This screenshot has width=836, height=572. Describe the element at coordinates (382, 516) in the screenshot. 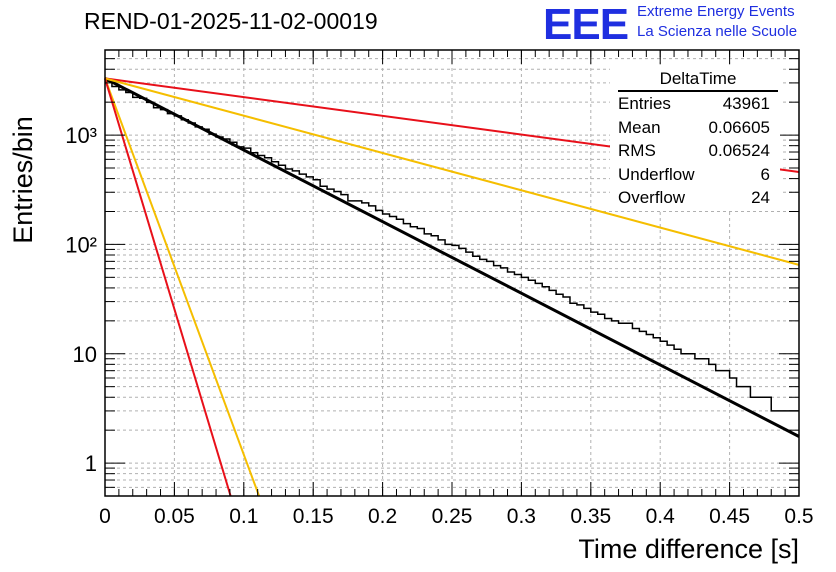

I see `x-tick-label: 0.2` at that location.